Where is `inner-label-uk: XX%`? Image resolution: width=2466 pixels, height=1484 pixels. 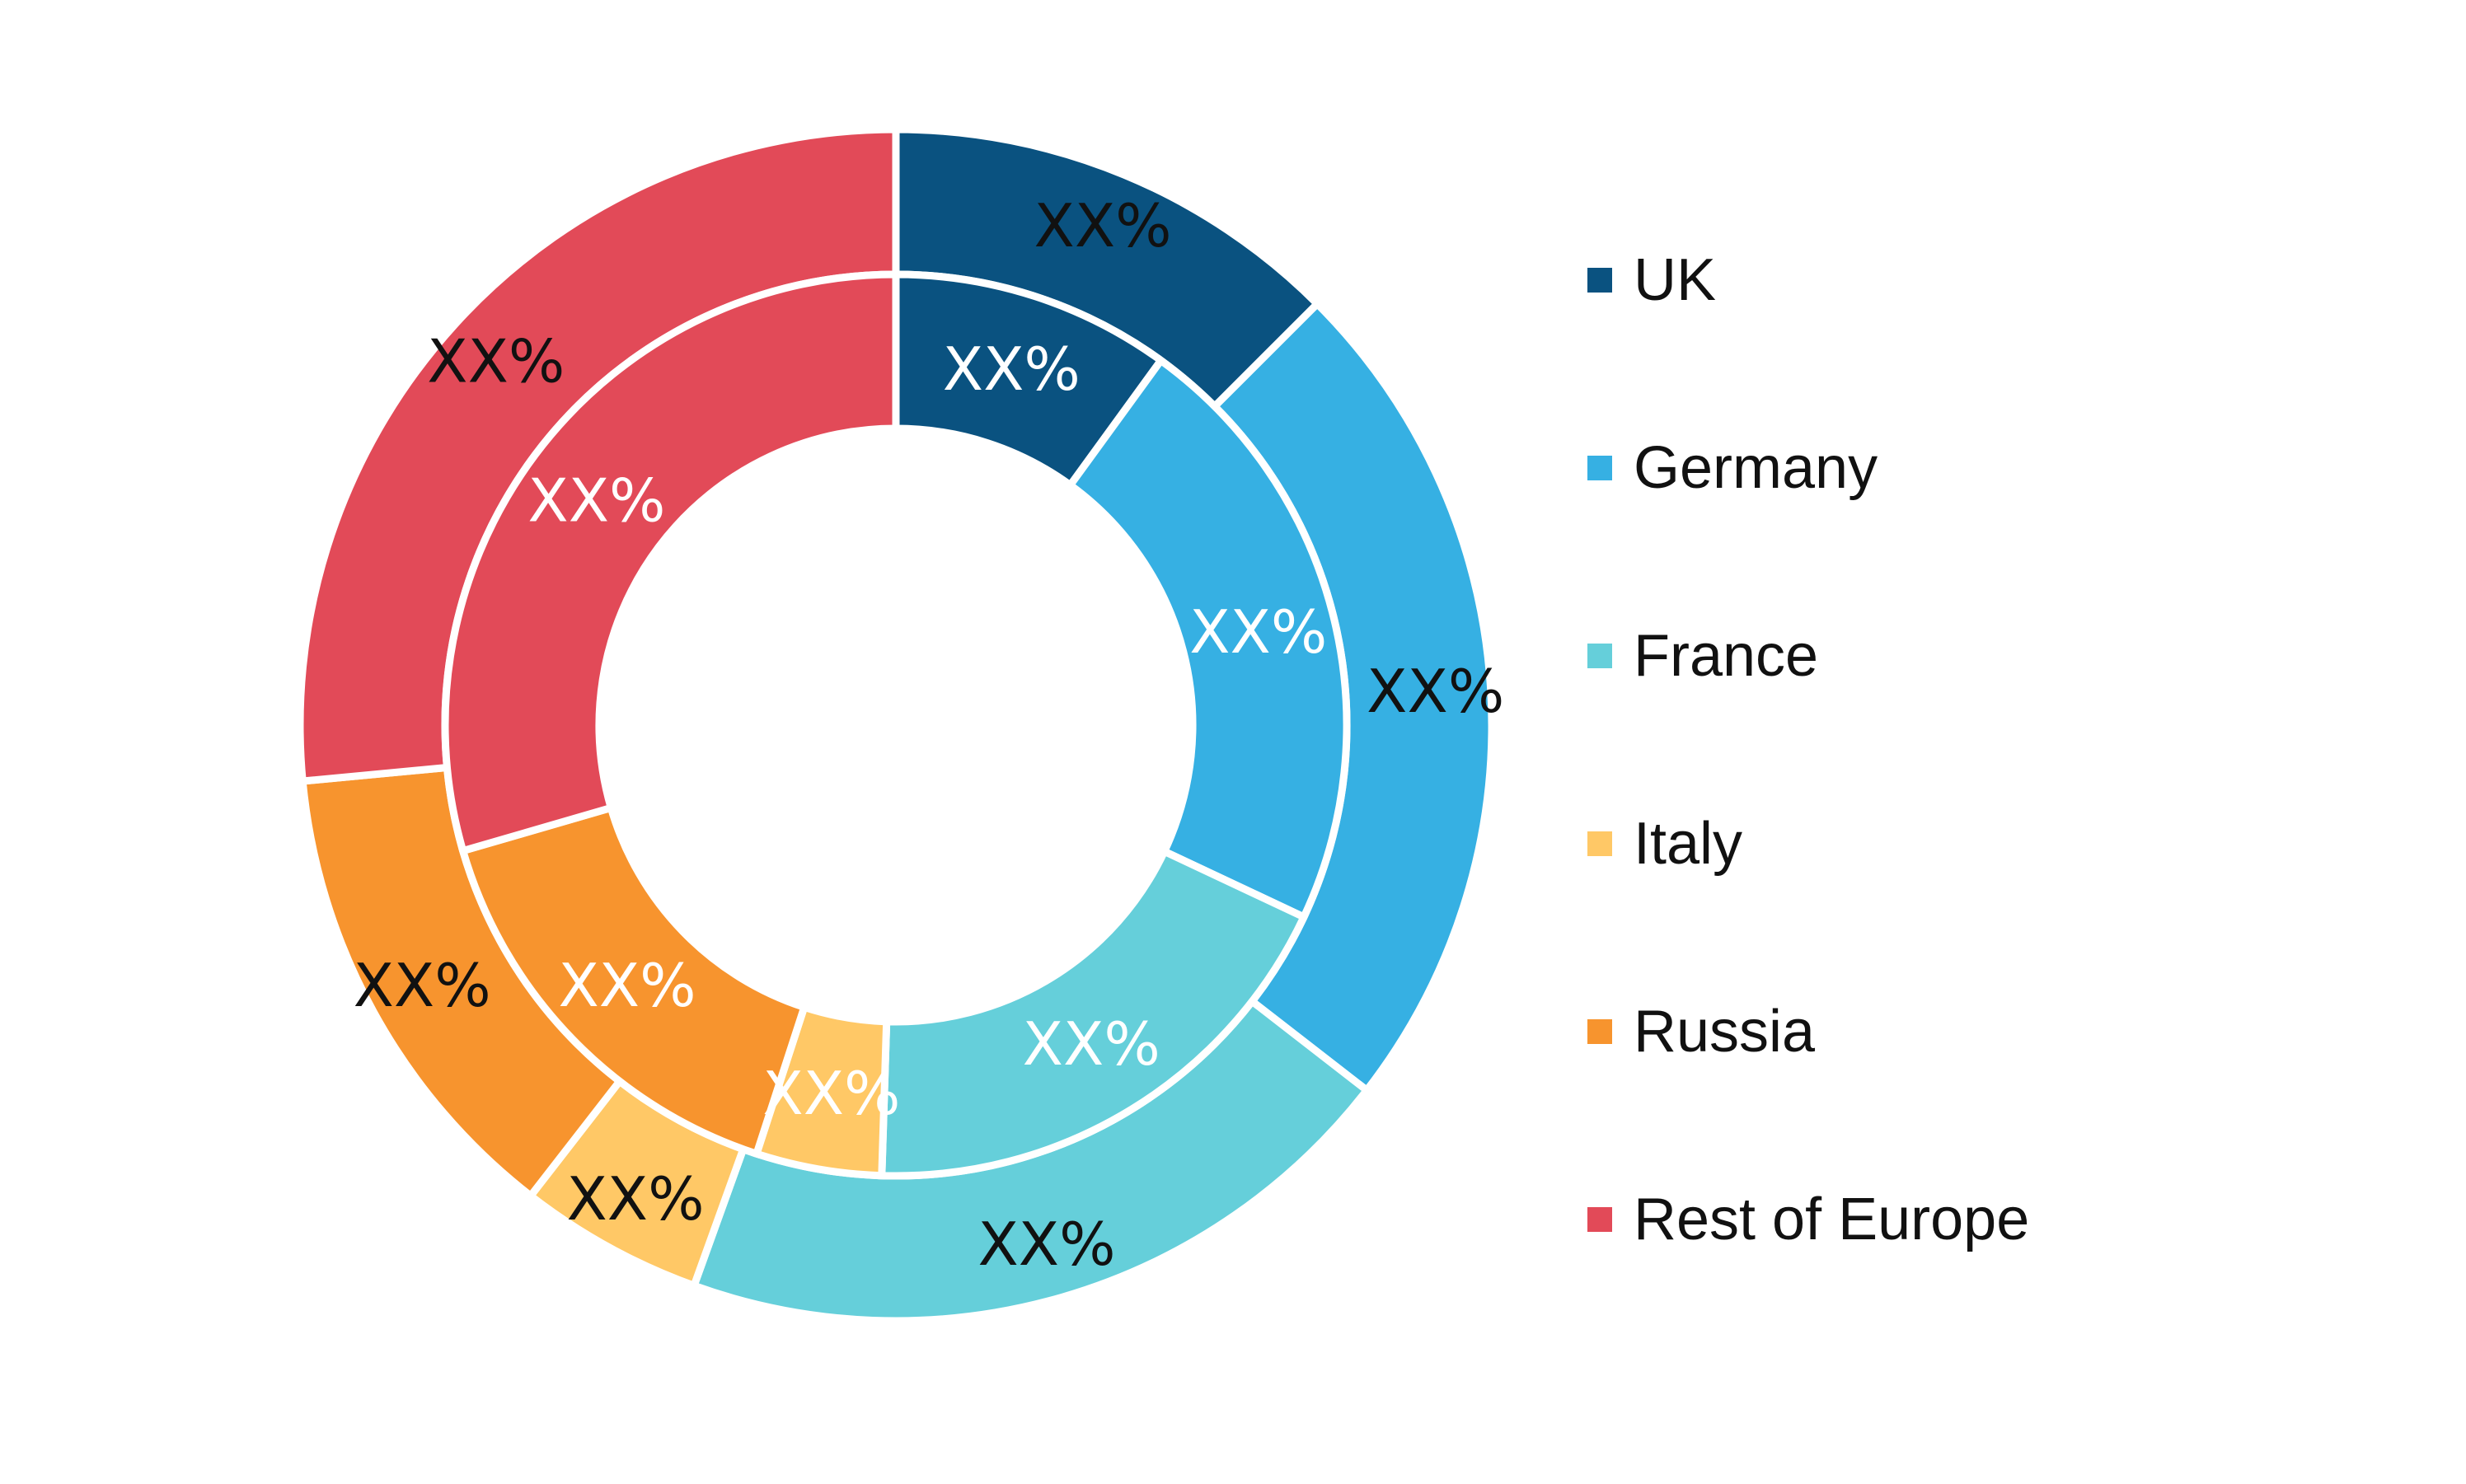
inner-label-uk: XX% is located at coordinates (1012, 370).